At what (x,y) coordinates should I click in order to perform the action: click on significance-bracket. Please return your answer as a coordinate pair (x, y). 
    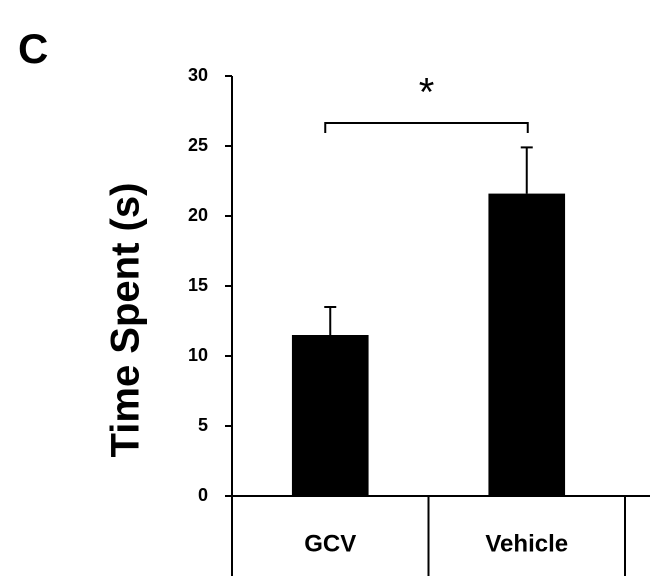
    Looking at the image, I should click on (426, 127).